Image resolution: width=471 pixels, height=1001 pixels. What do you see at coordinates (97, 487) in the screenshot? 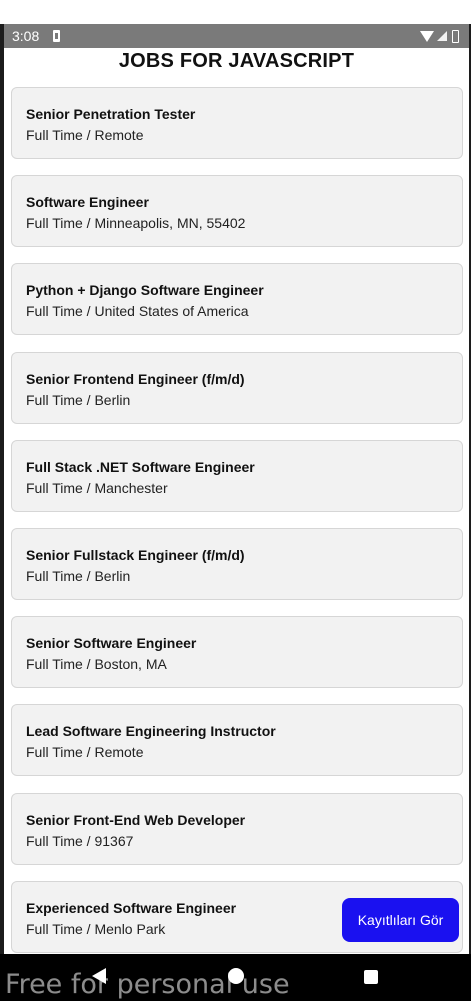
I see `job-meta: Full Time / Manchester` at bounding box center [97, 487].